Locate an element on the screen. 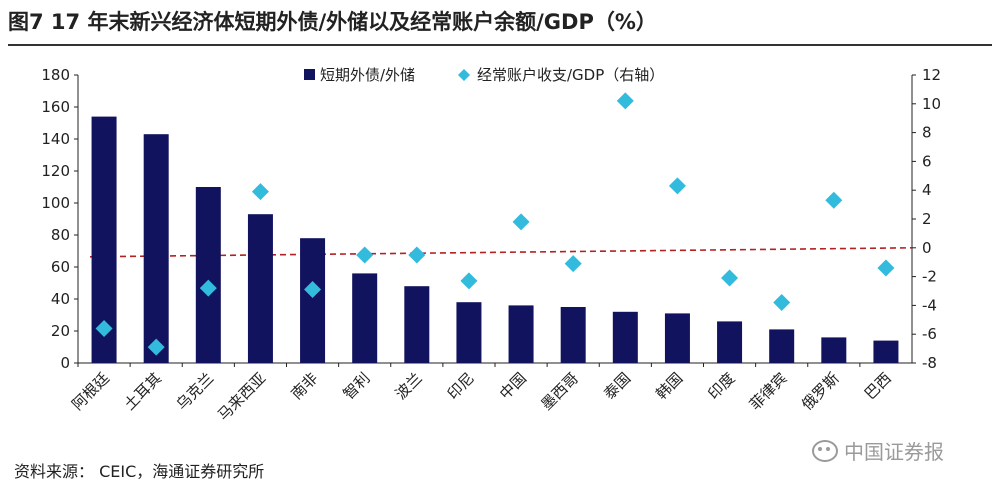 This screenshot has width=1000, height=492. x-category-label: 印度 is located at coordinates (721, 386).